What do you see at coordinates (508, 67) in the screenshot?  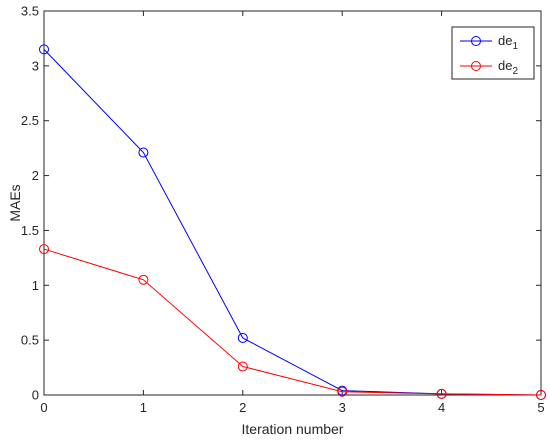 I see `legend-label: de2` at bounding box center [508, 67].